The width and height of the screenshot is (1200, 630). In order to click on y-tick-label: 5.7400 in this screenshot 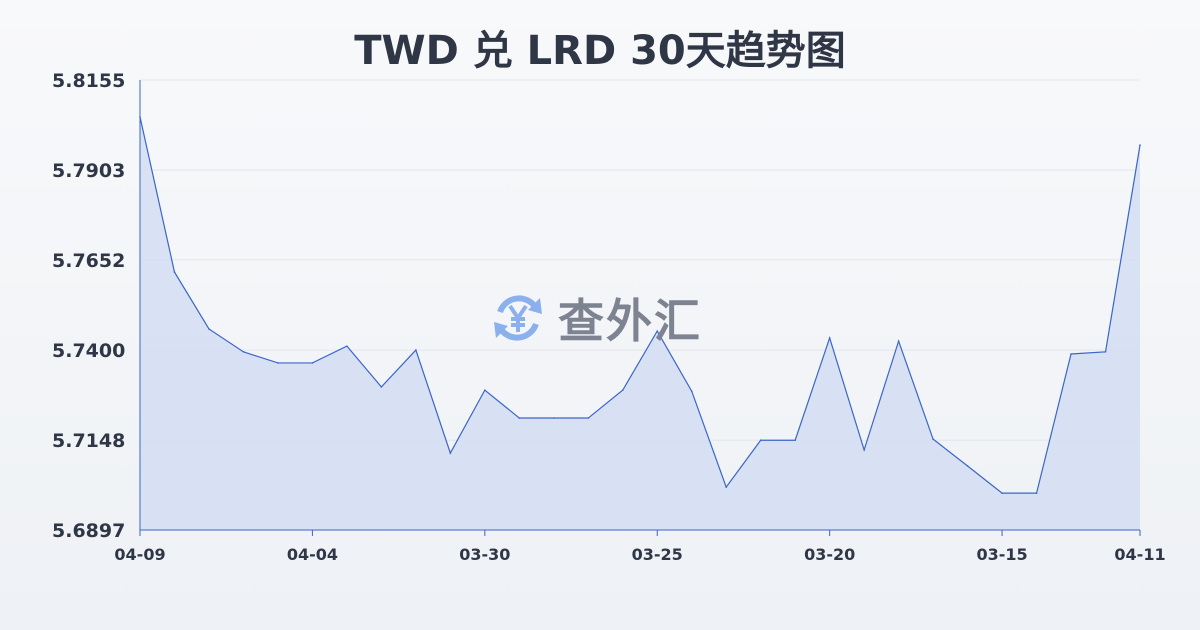, I will do `click(88, 351)`.